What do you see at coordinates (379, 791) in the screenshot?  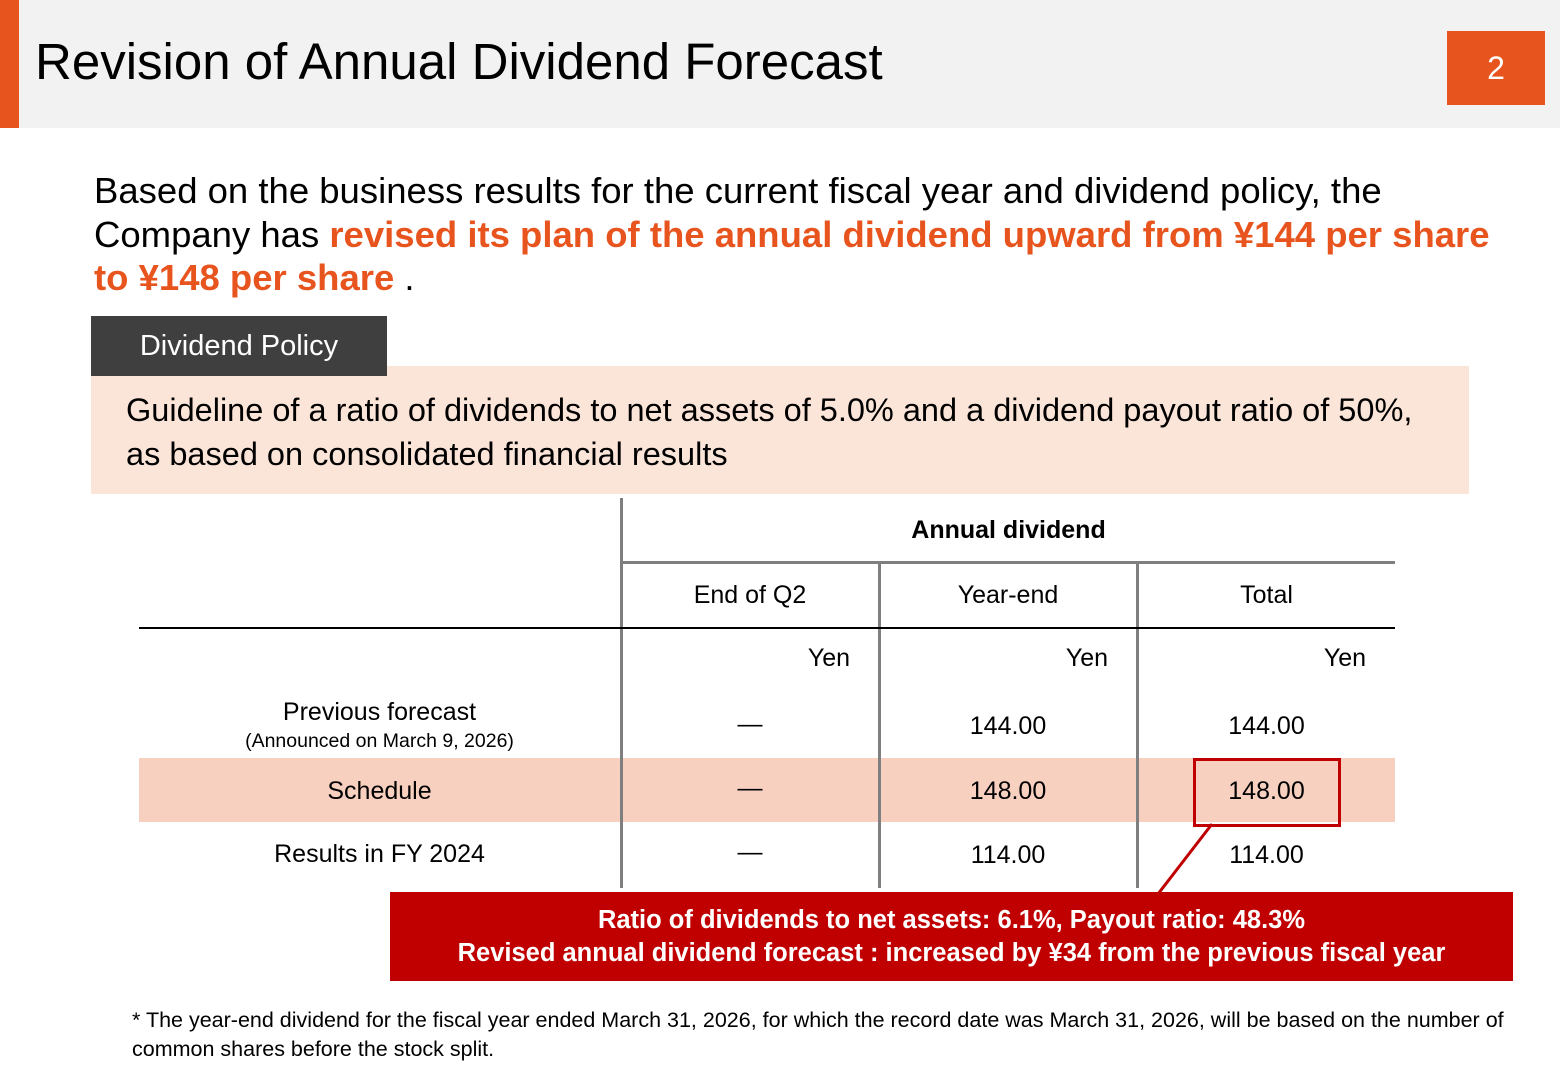 I see `row-label-schedule: Schedule` at bounding box center [379, 791].